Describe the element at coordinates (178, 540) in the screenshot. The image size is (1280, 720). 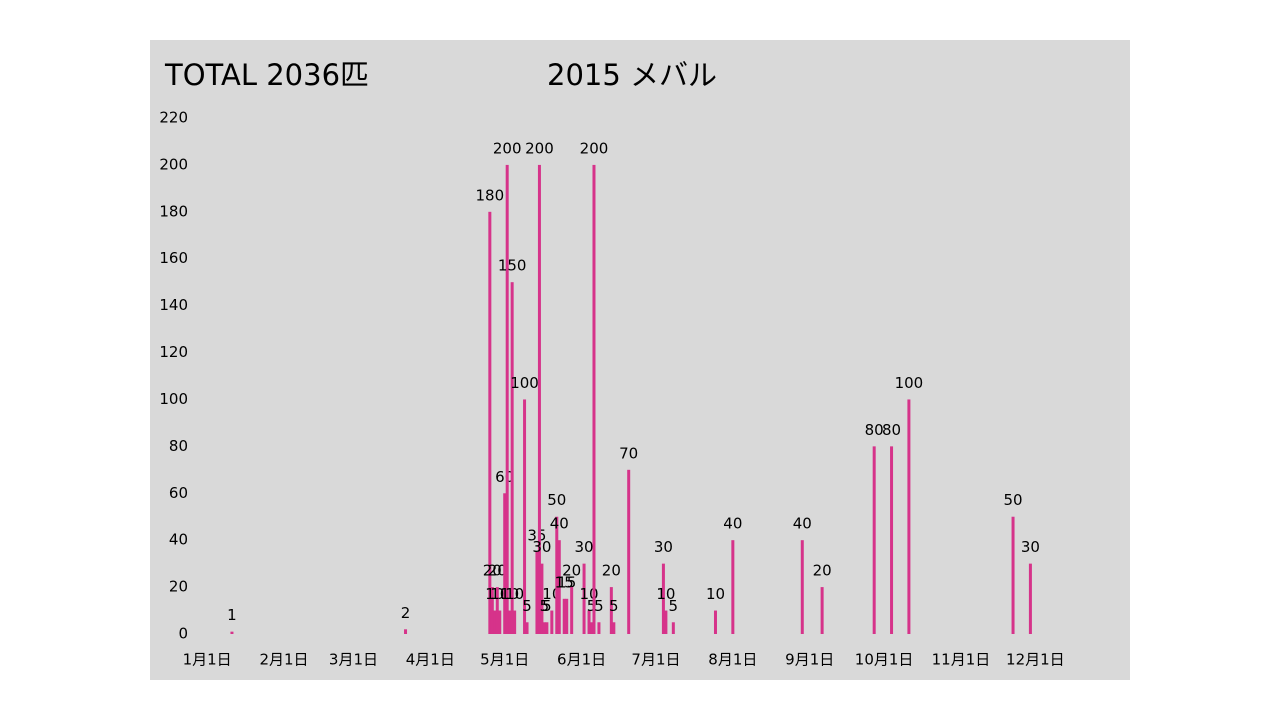
I see `y-tick-label: 40` at that location.